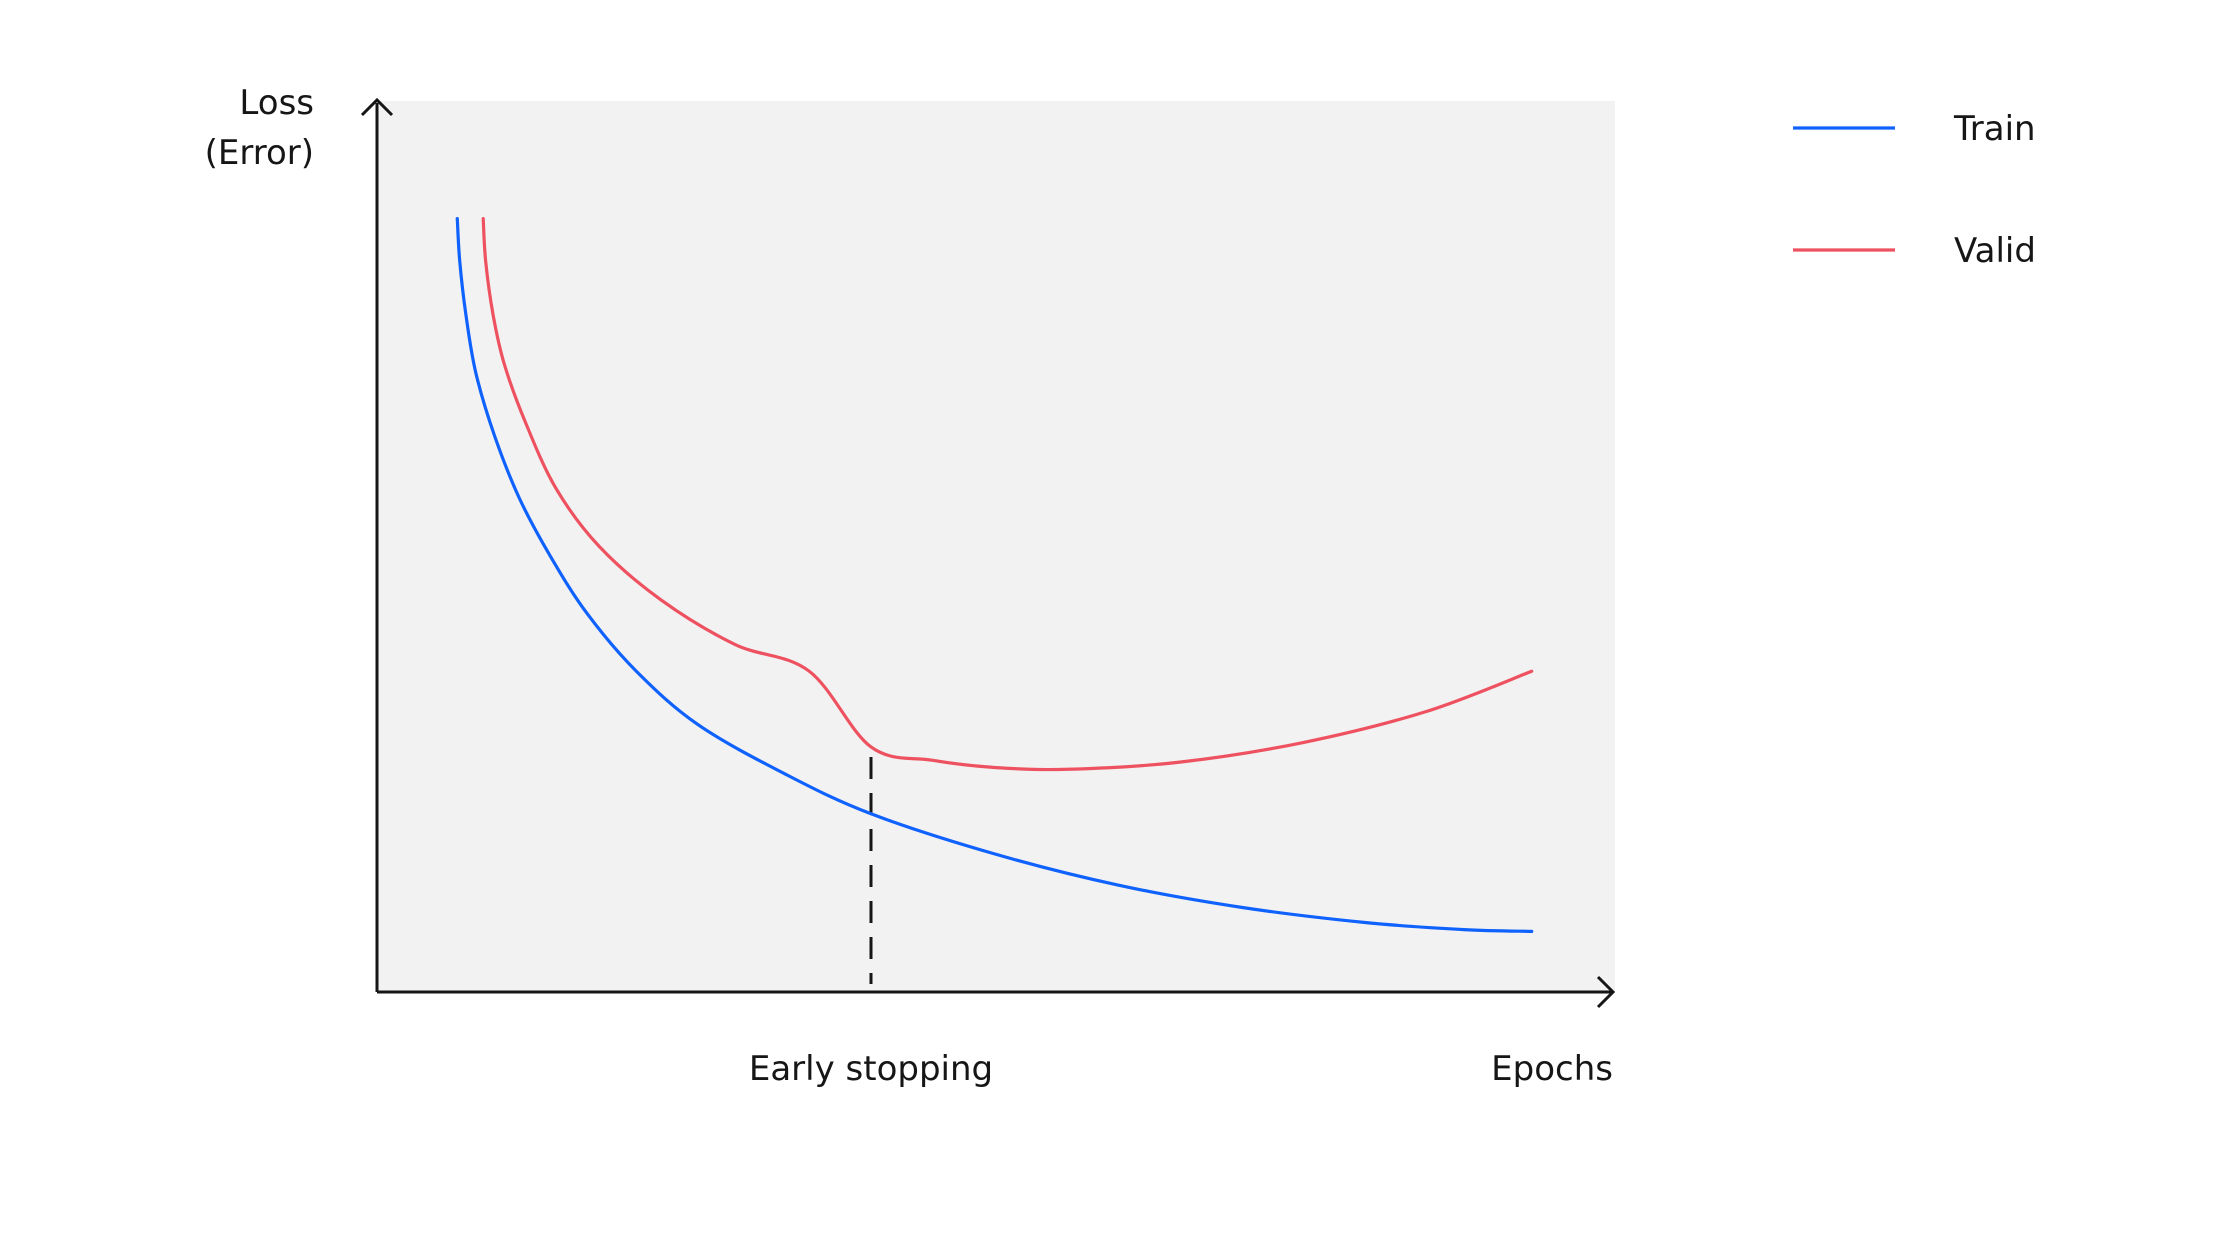 This screenshot has height=1260, width=2240. Describe the element at coordinates (871, 1069) in the screenshot. I see `early-stopping-label: Early stopping` at that location.